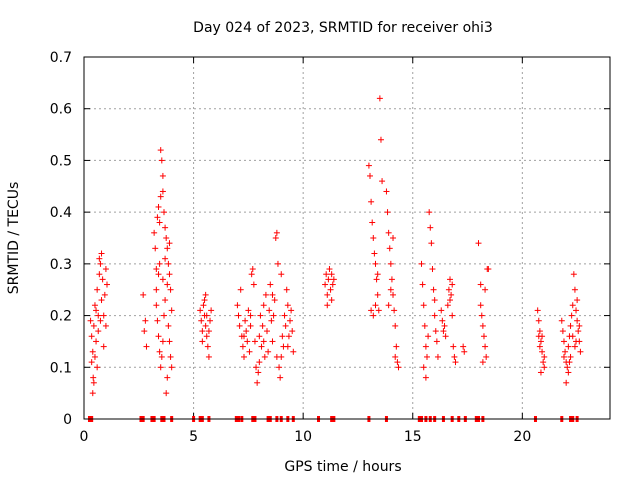 Image resolution: width=640 pixels, height=480 pixels. I want to click on x-tick-label: 15, so click(413, 437).